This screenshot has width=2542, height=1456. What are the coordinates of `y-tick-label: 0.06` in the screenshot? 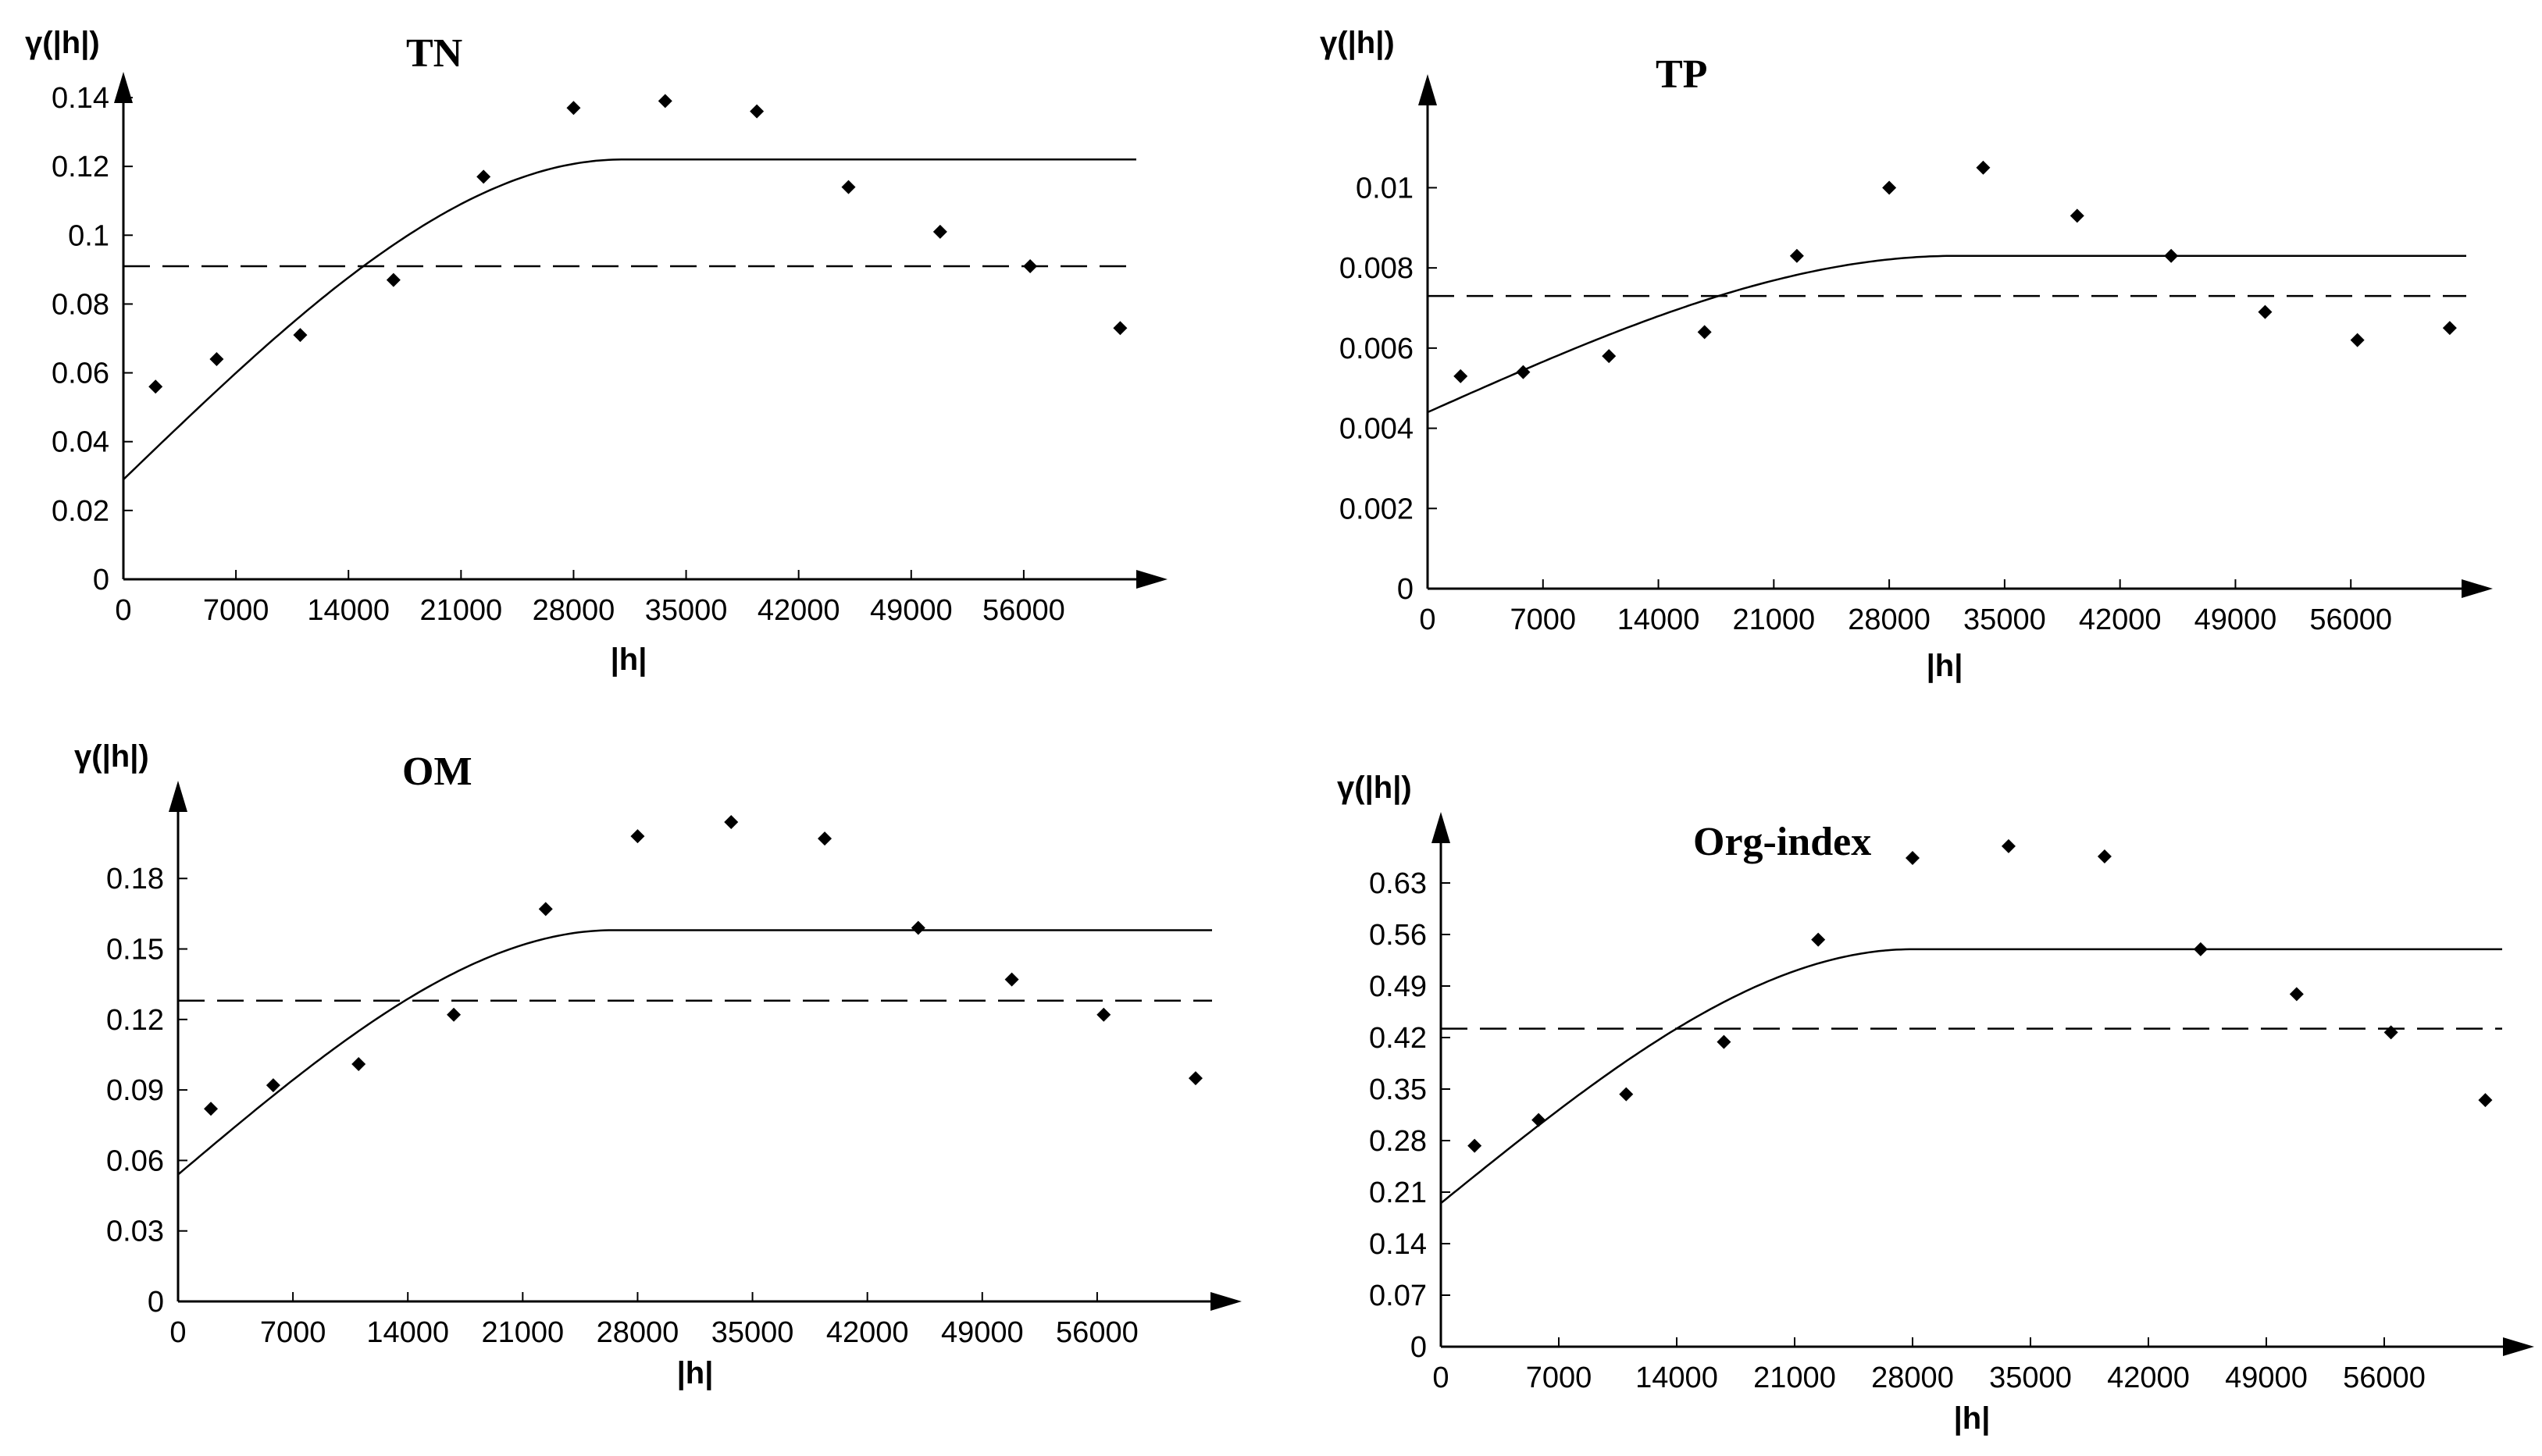 It's located at (135, 1161).